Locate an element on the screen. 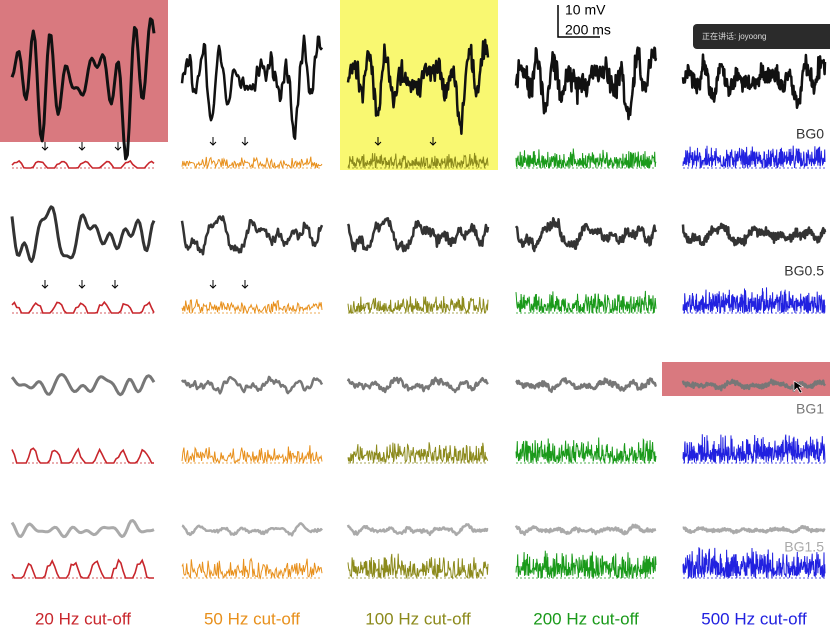 The width and height of the screenshot is (830, 628). scale-bar is located at coordinates (578, 21).